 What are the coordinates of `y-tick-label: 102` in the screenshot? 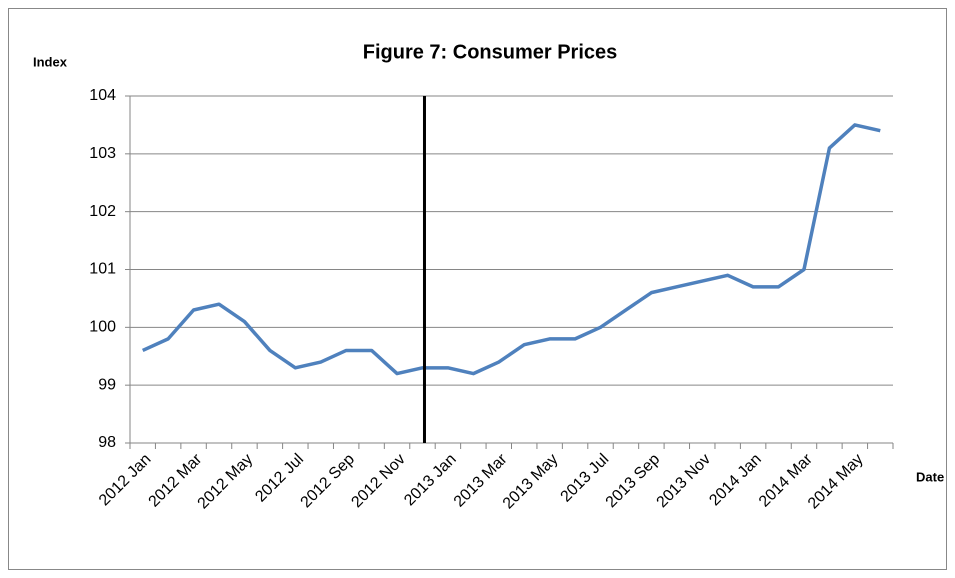 It's located at (102, 211).